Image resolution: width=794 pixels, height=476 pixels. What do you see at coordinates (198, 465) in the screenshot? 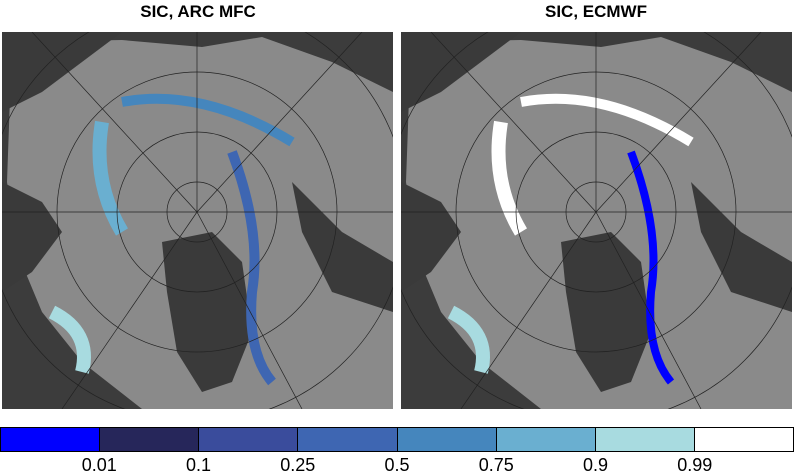
I see `colorbar-tick-label: 0.1` at bounding box center [198, 465].